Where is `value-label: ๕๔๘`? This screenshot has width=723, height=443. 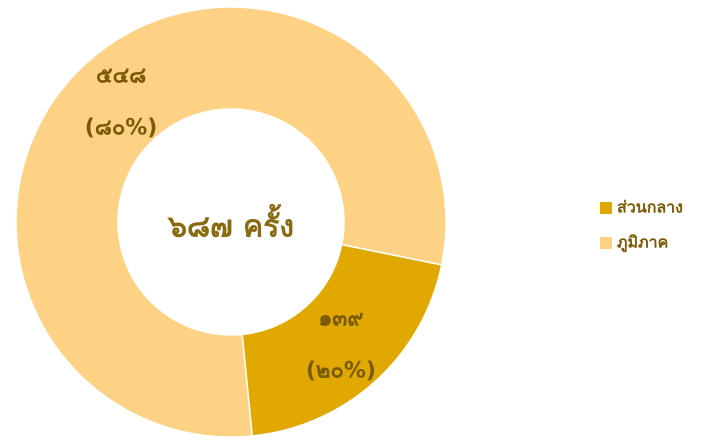
value-label: ๕๔๘ is located at coordinates (121, 75).